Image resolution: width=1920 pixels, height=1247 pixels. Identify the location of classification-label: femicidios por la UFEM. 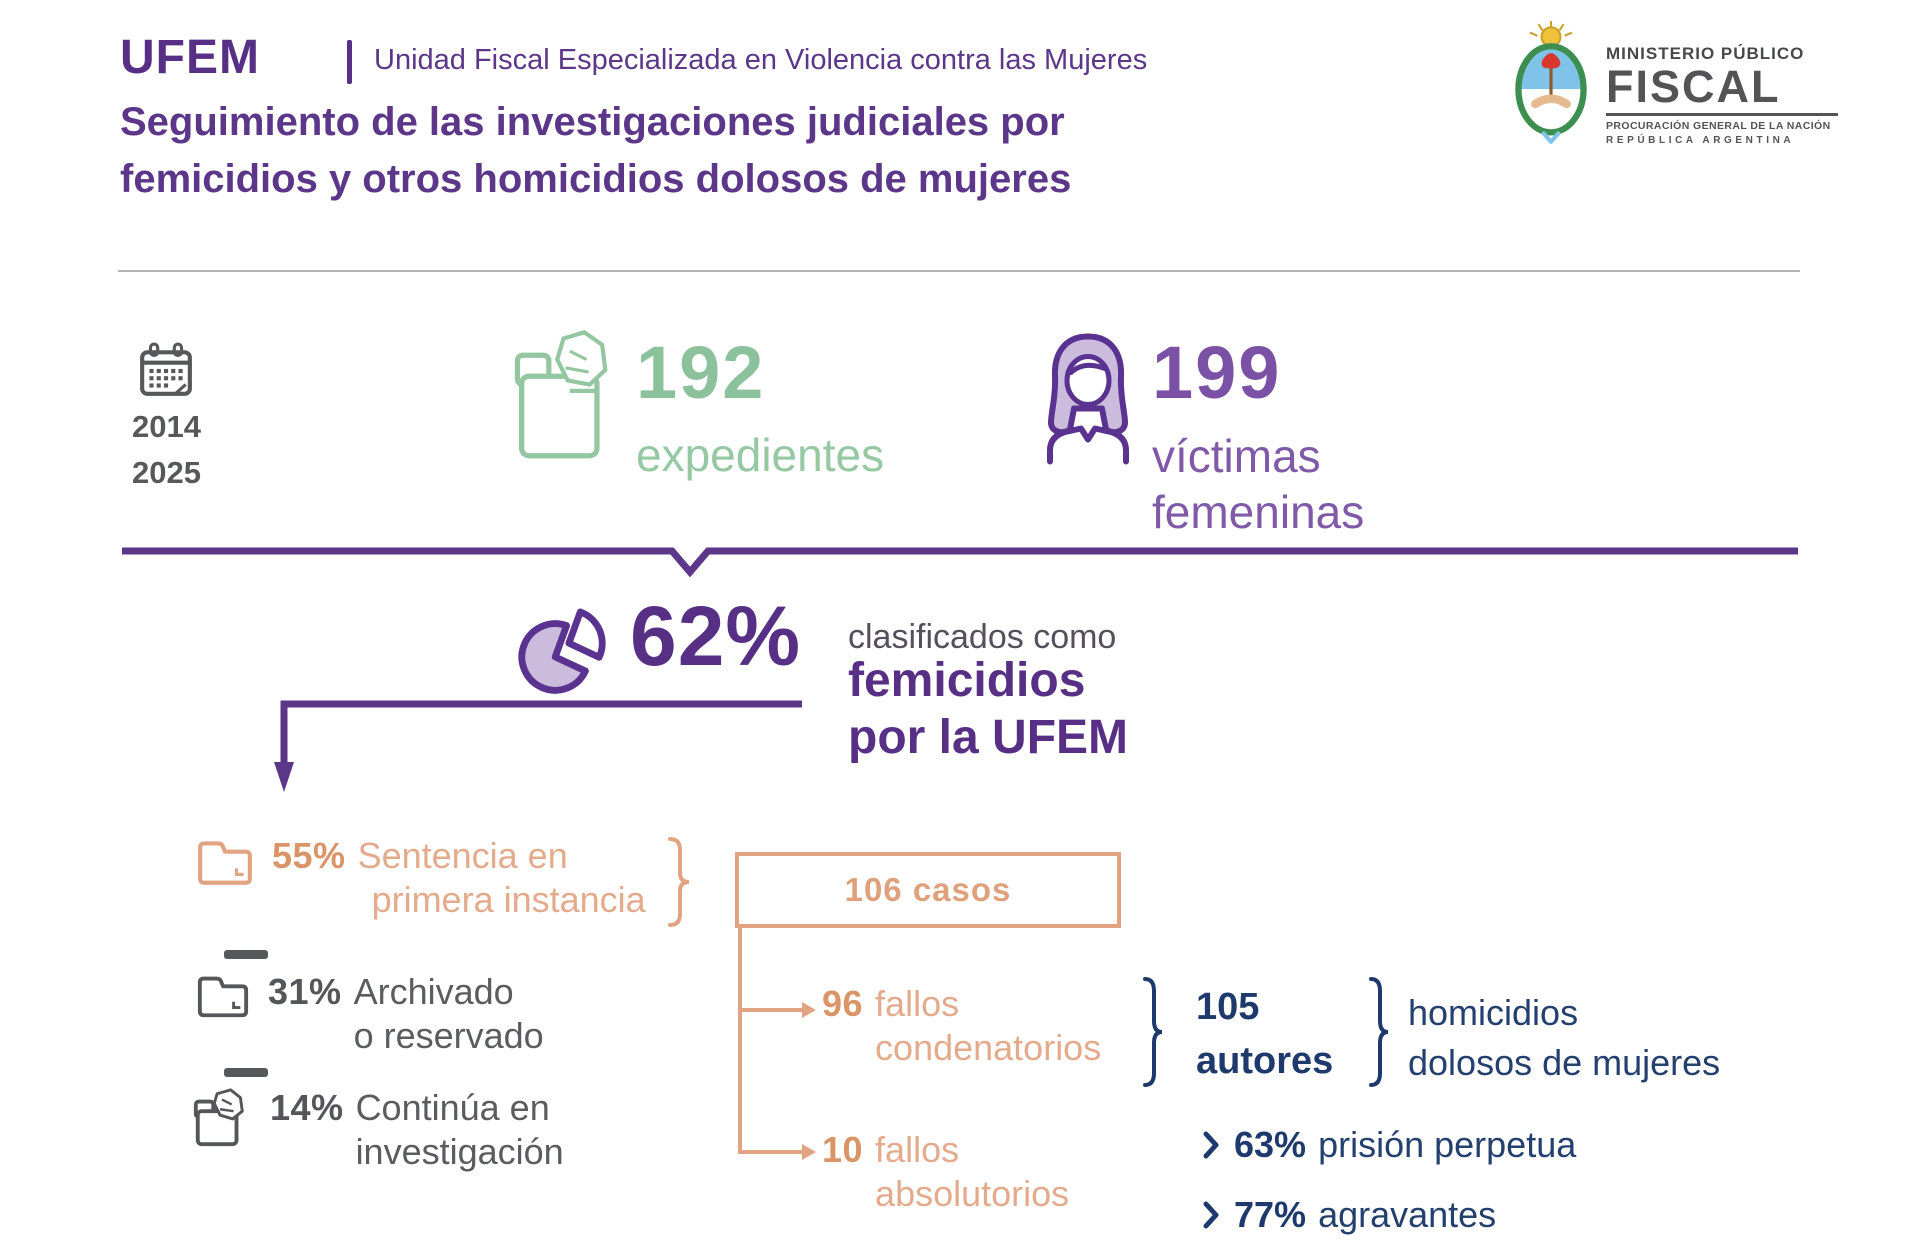
(988, 709).